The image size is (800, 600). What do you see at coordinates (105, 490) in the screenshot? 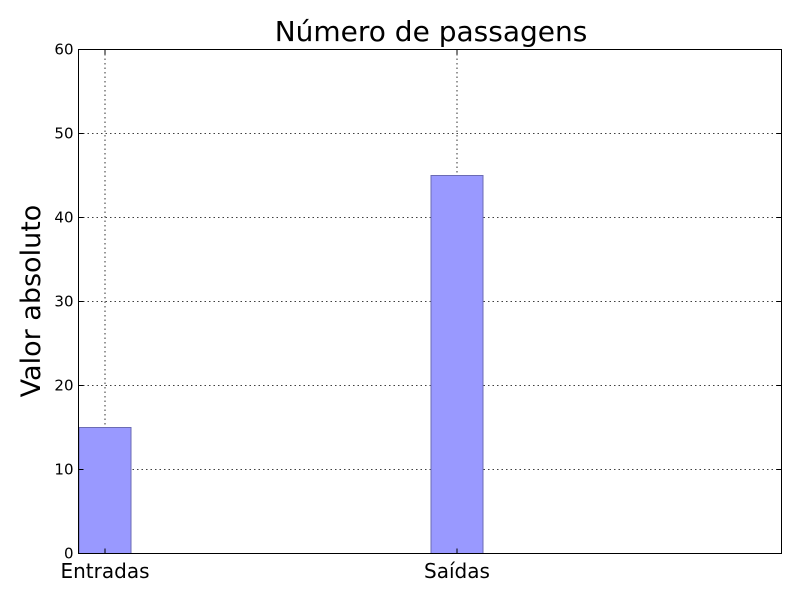
I see `bar-entradas` at bounding box center [105, 490].